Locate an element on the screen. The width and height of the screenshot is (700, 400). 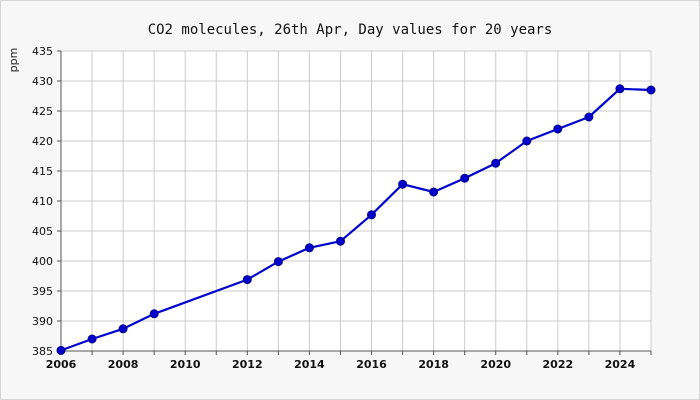
x-tick-label: 2006 is located at coordinates (61, 364).